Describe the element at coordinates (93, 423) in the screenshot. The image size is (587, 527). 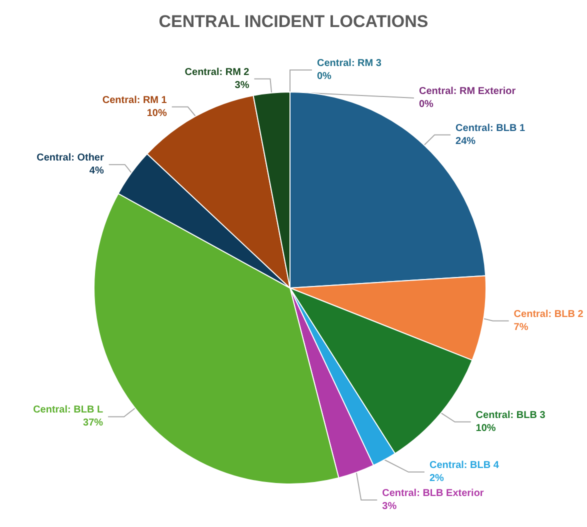
I see `data-label: 37%` at that location.